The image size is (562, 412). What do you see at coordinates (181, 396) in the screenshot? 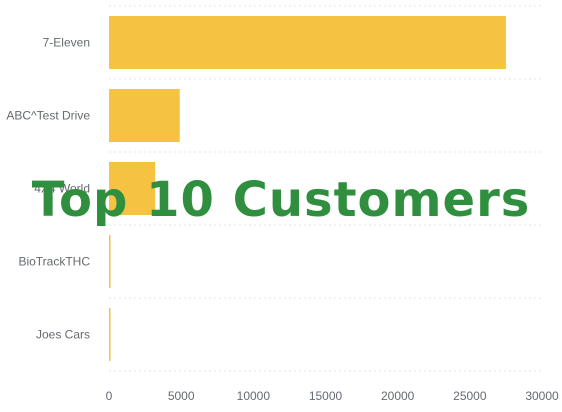
I see `x-tick-label: 5000` at bounding box center [181, 396].